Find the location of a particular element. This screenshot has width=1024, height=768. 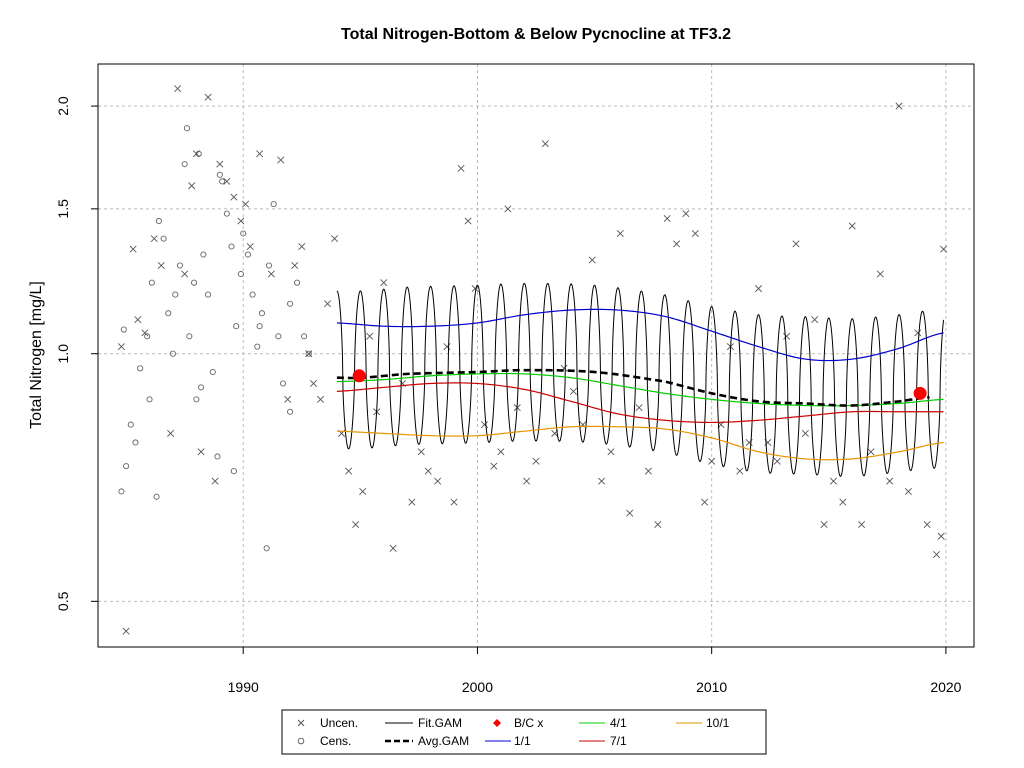

legend-item-1-1: 1/1 is located at coordinates (508, 741).